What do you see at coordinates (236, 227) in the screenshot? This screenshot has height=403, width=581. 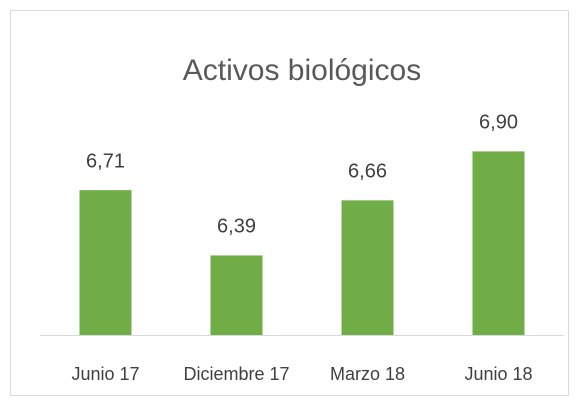 I see `data-label: 6,39` at bounding box center [236, 227].